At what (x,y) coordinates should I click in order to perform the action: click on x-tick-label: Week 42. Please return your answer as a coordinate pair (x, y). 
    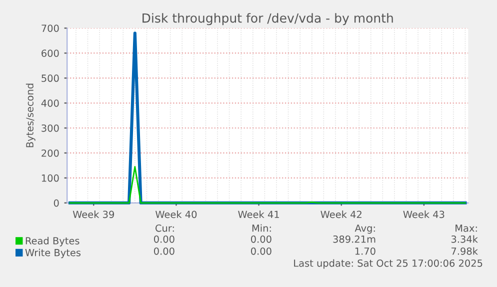
    Looking at the image, I should click on (341, 214).